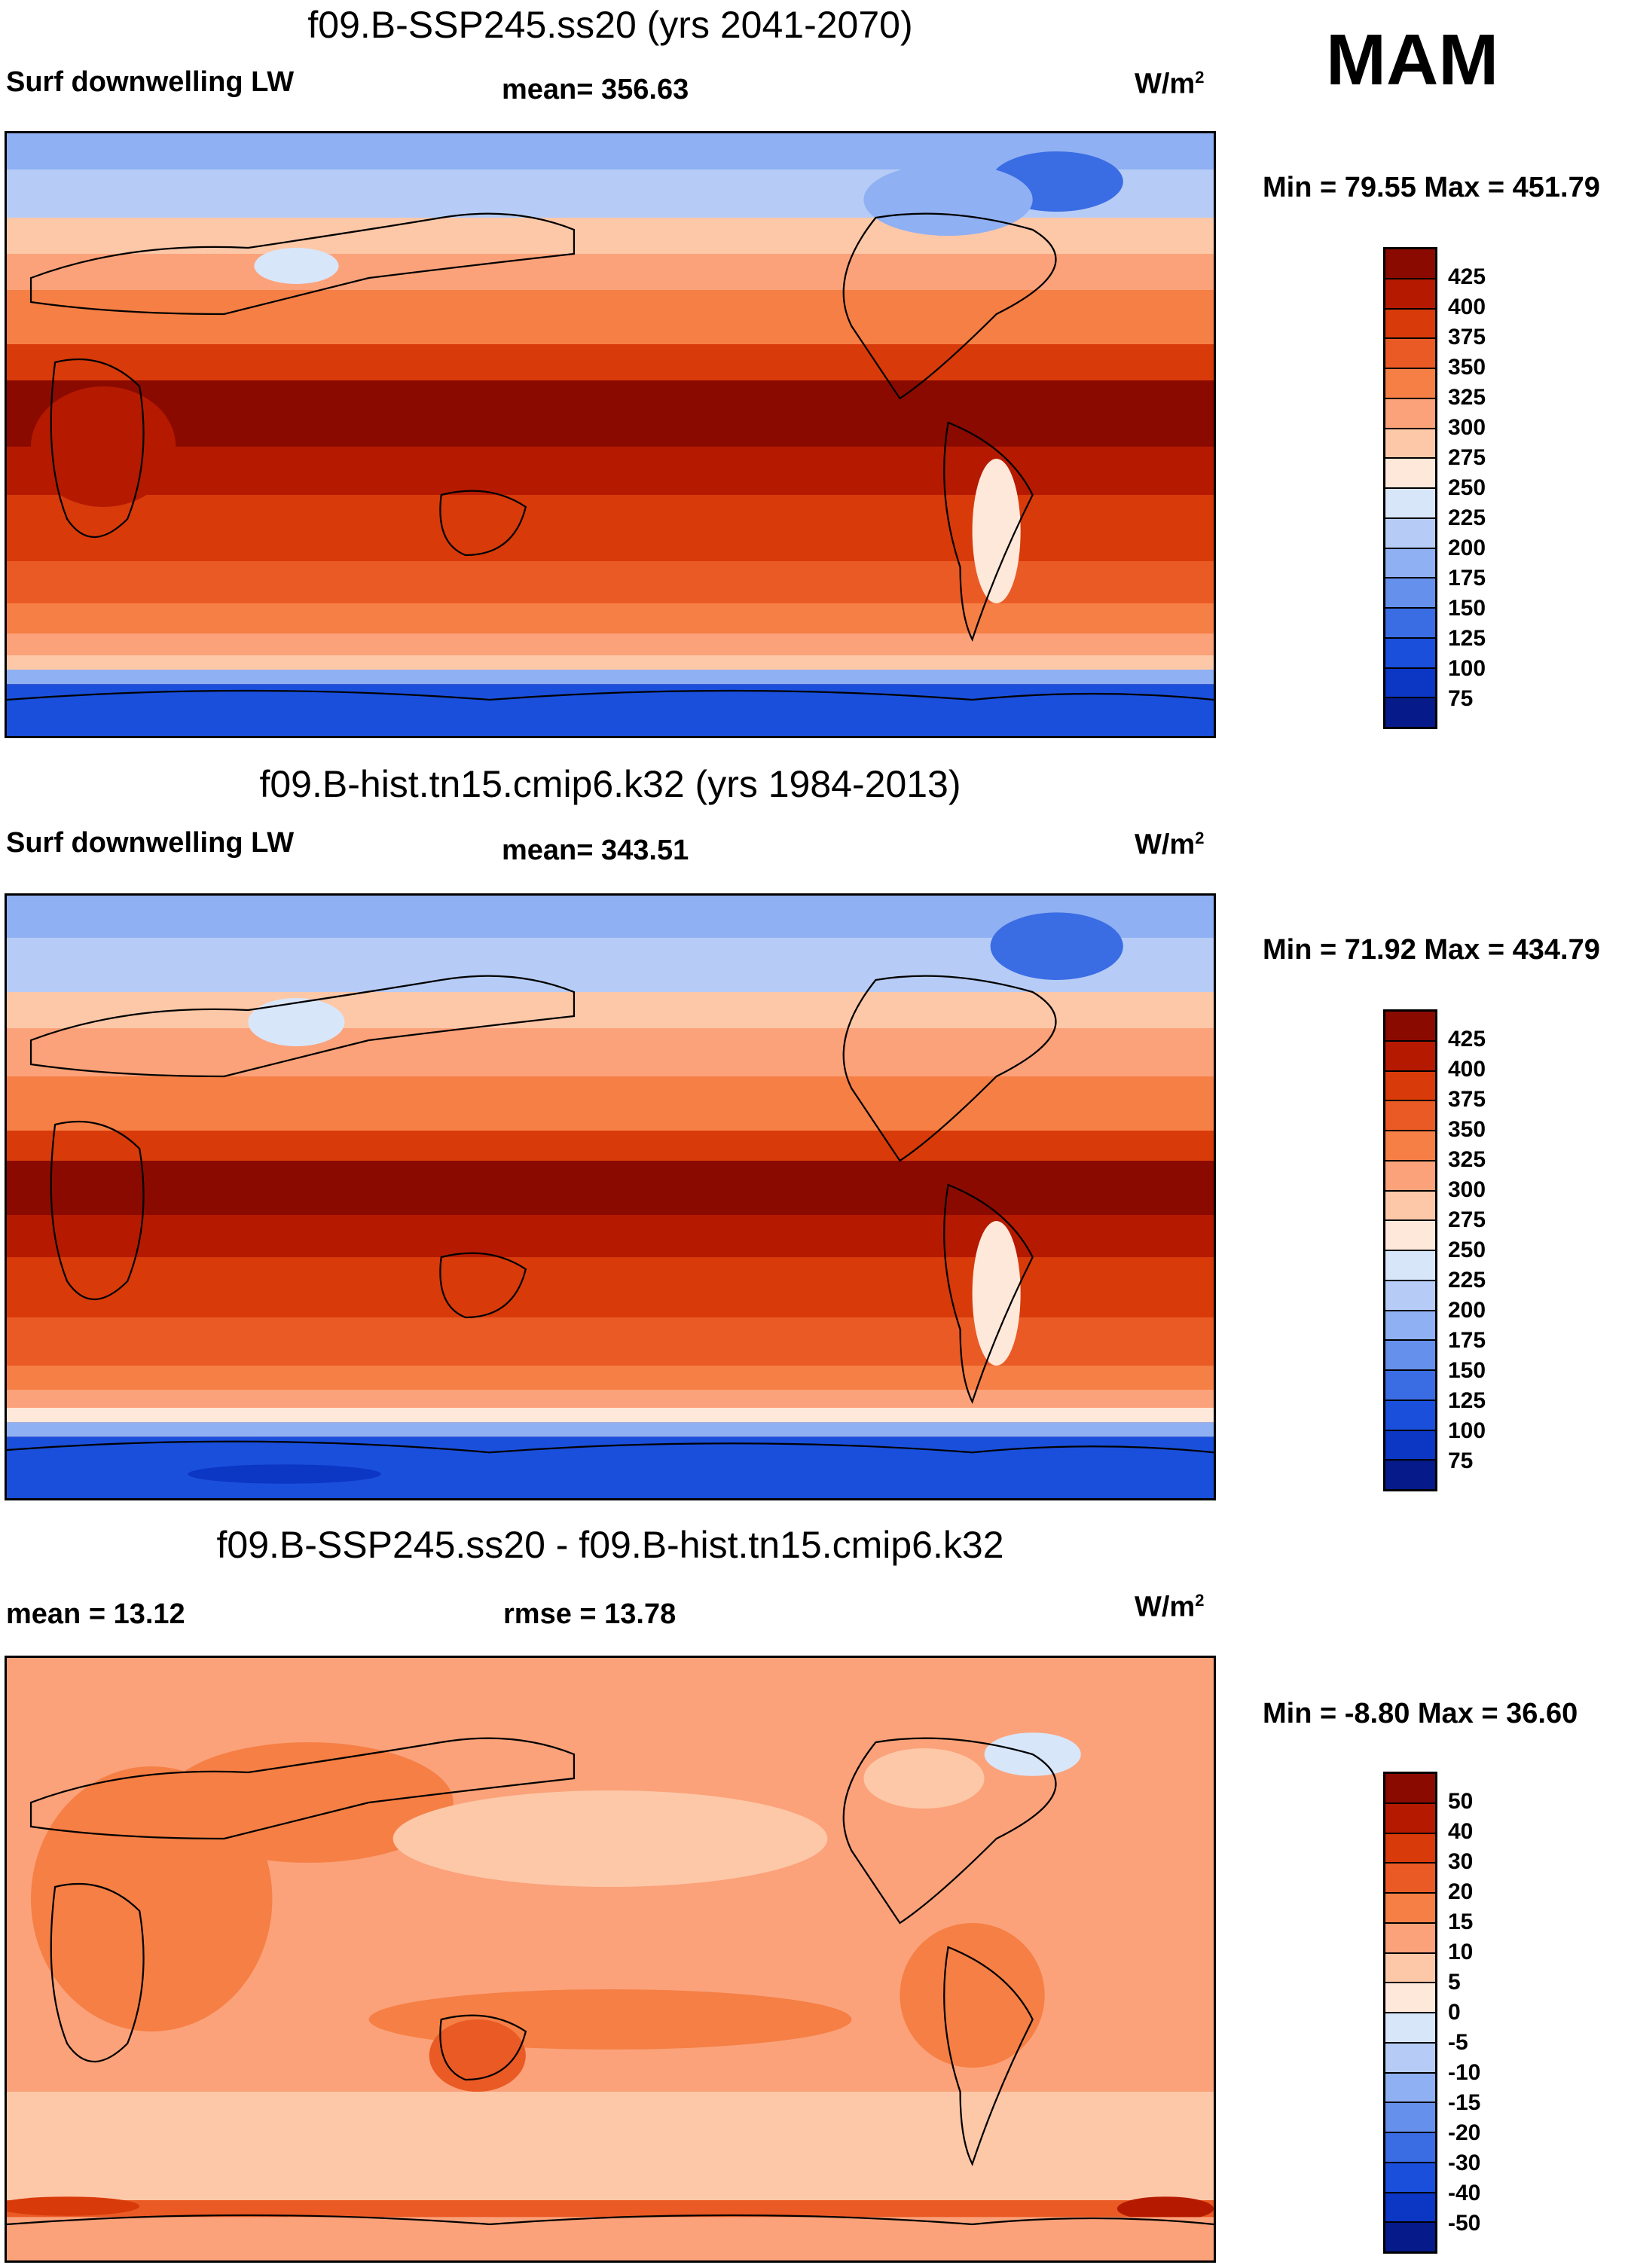 This screenshot has width=1625, height=2268. Describe the element at coordinates (1461, 1862) in the screenshot. I see `colorbar-tick-label: 30` at that location.